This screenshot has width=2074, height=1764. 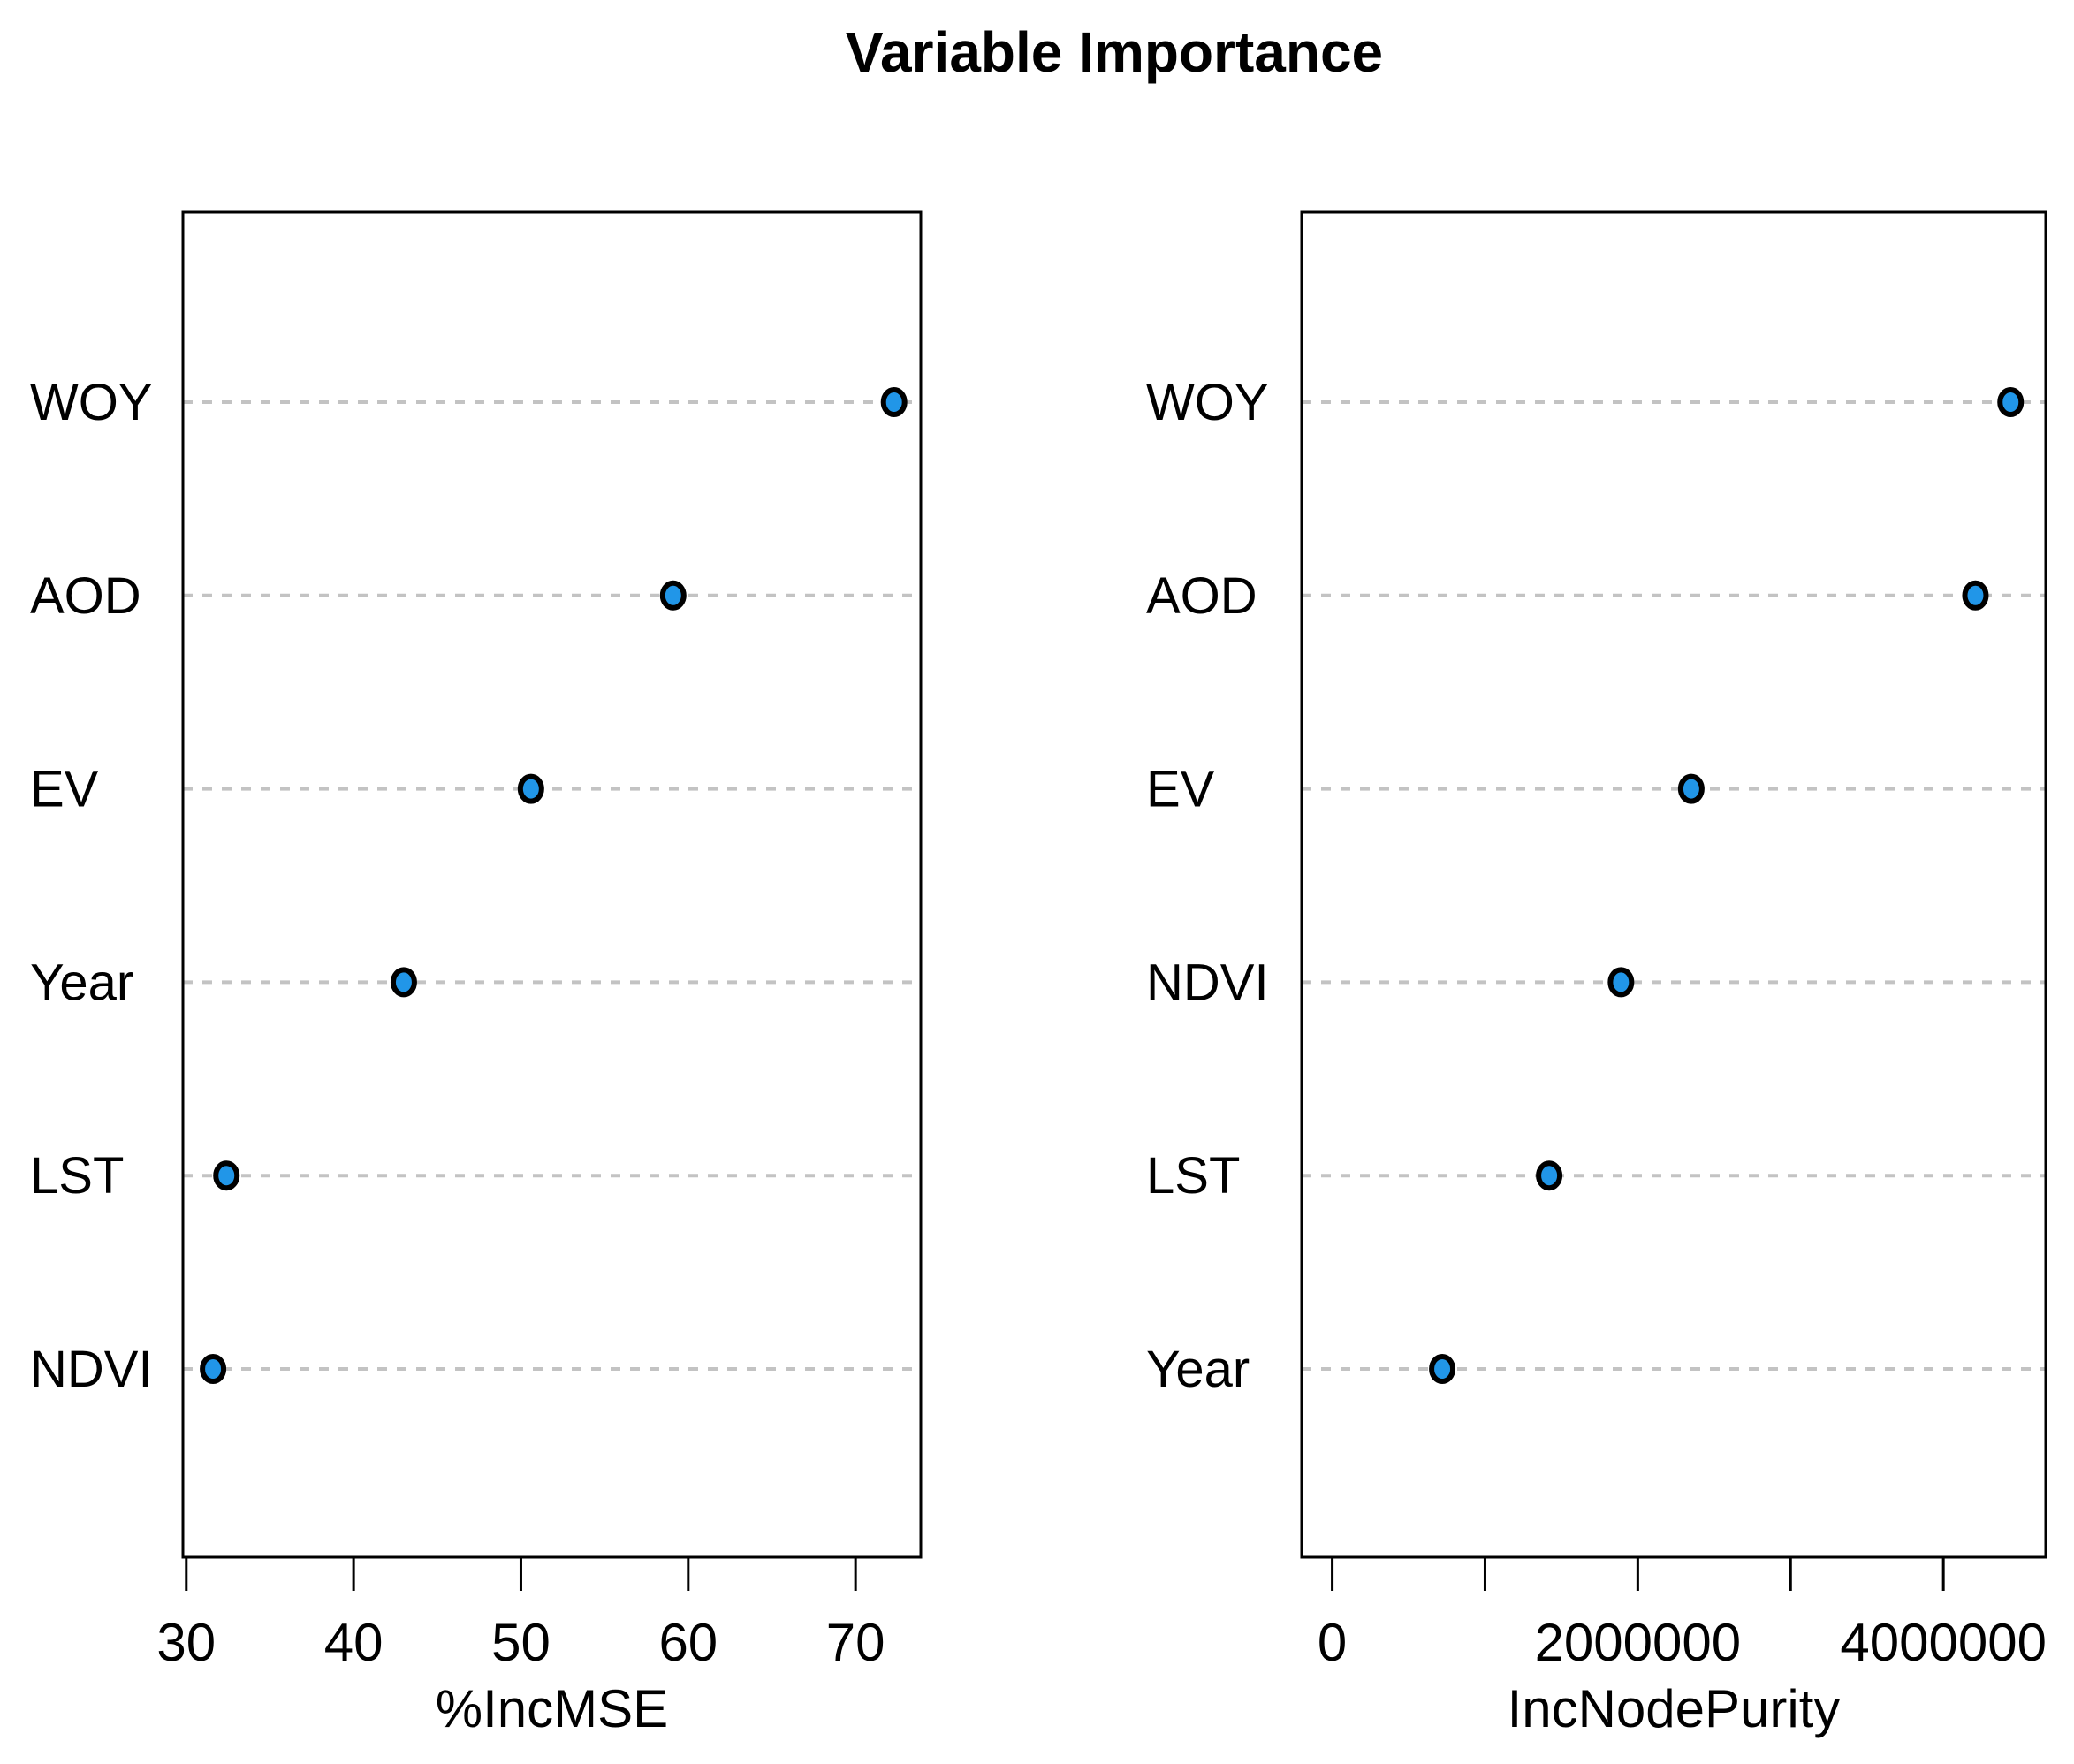 I want to click on tick-label: 60, so click(x=688, y=1643).